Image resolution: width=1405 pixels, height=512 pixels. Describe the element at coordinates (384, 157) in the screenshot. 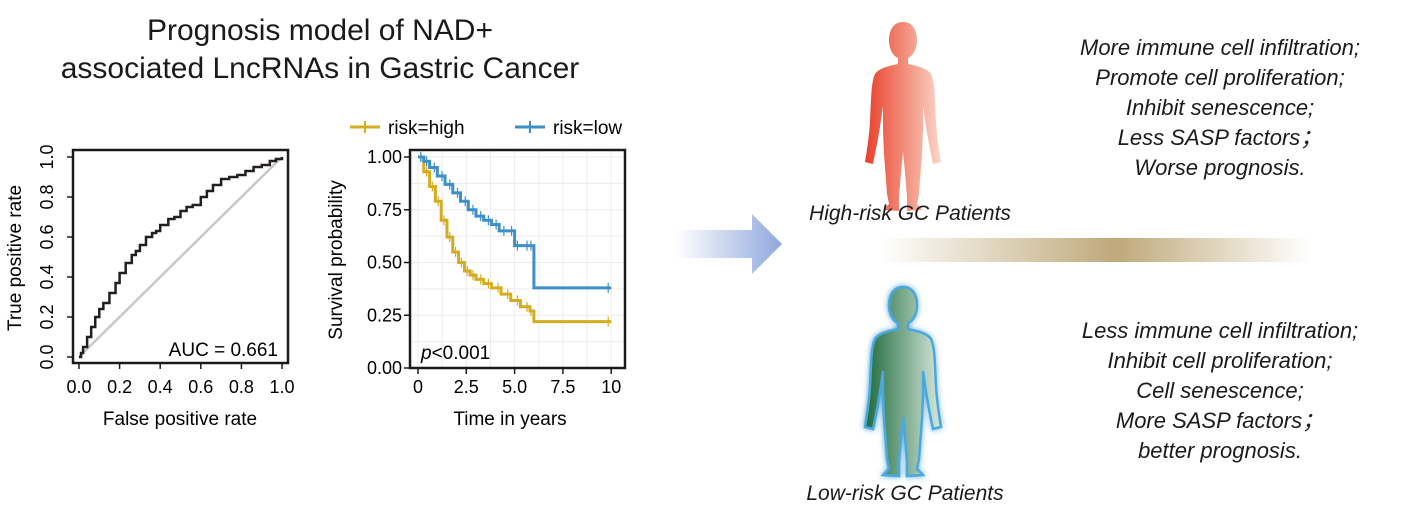

I see `km-y-tick-label: 1.00` at that location.